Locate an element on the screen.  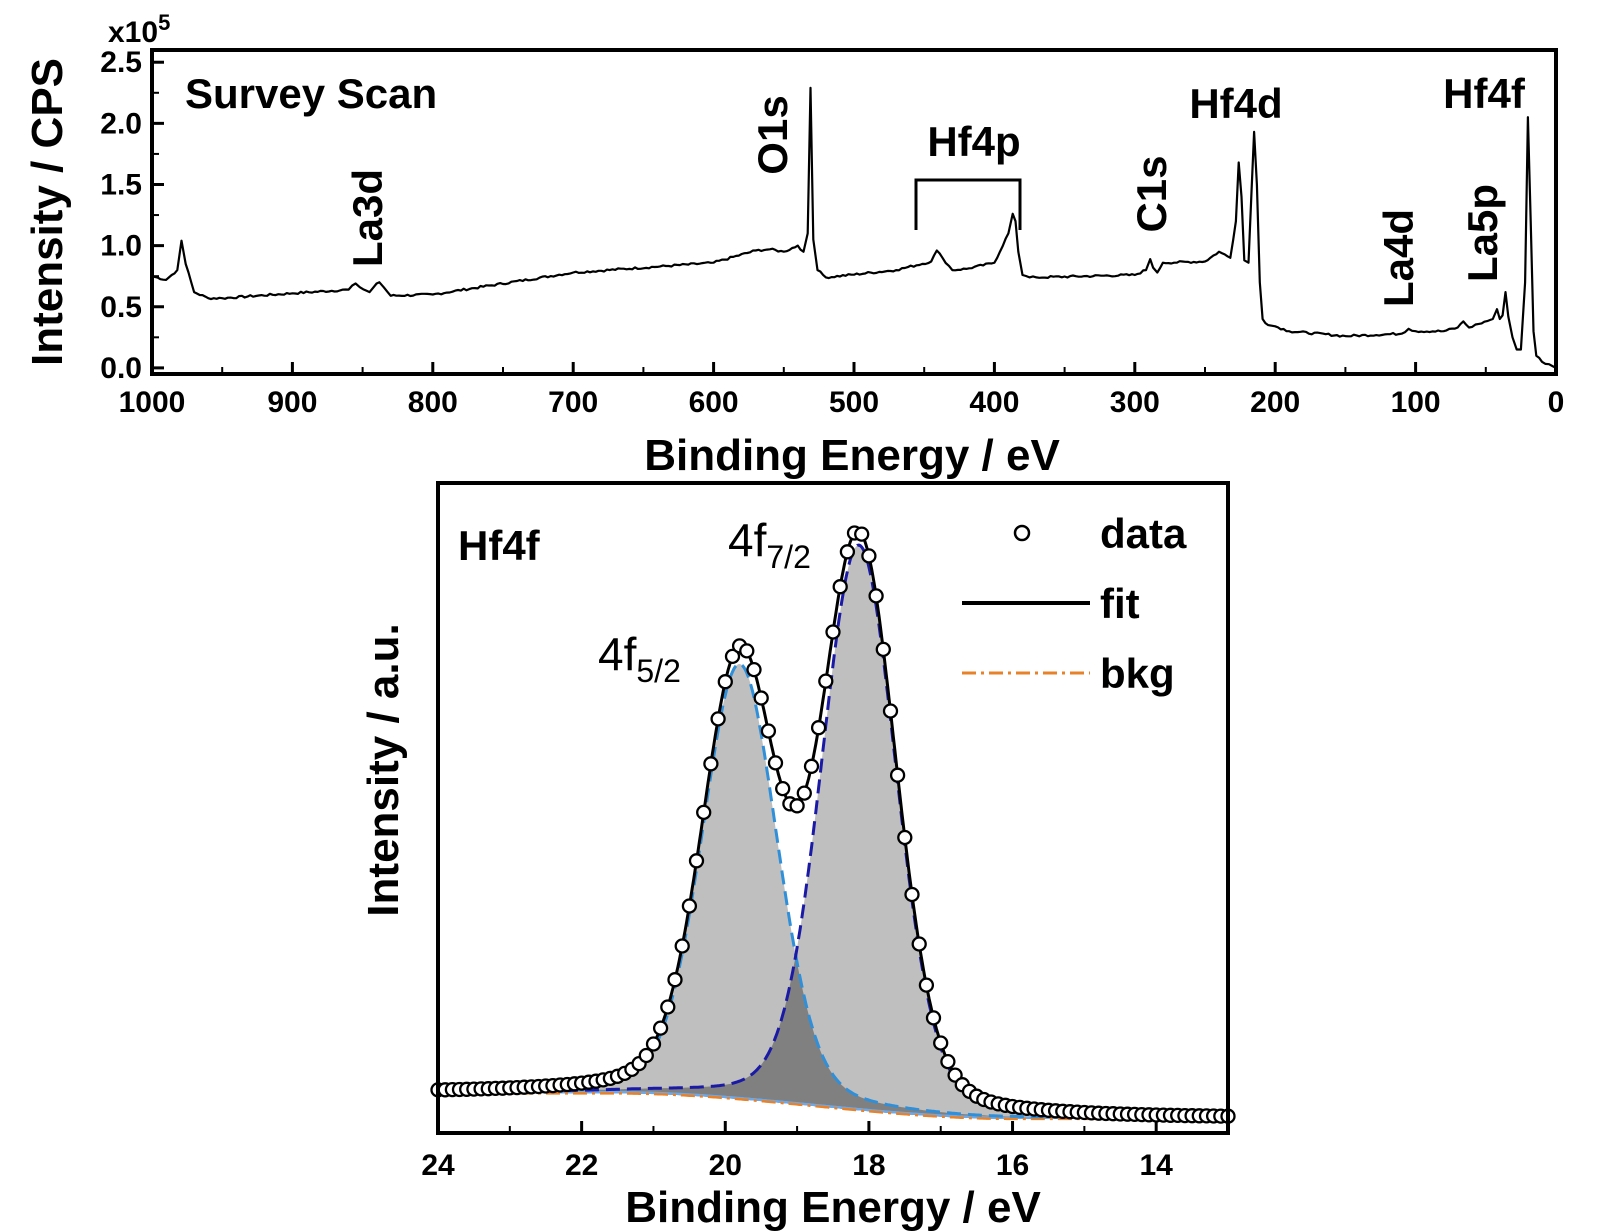
survey-y-tick-label: 2.0 is located at coordinates (121, 123).